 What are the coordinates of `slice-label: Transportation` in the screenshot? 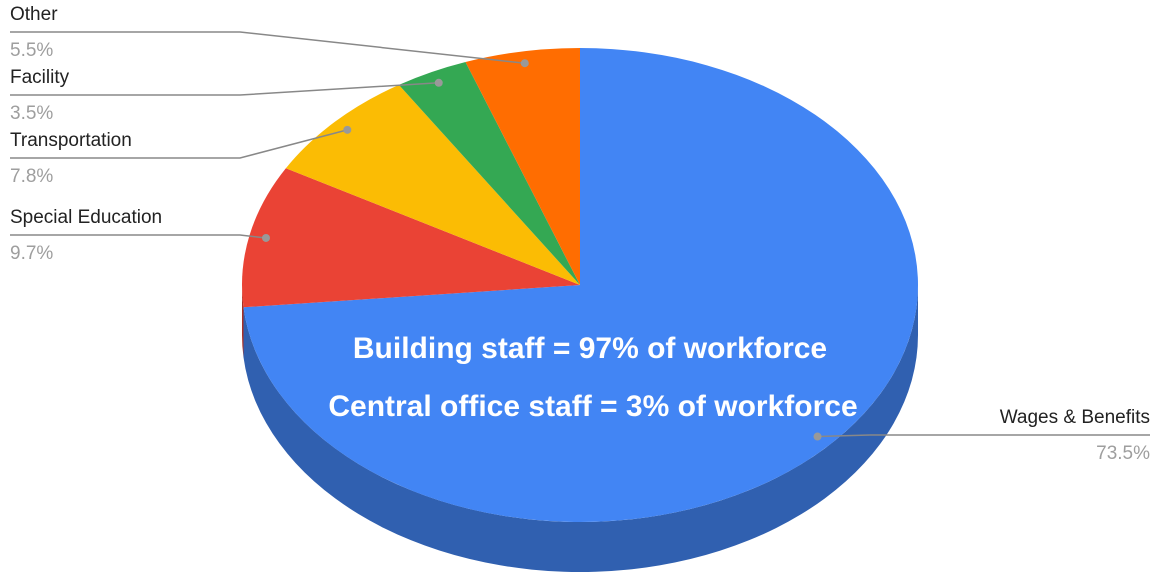 It's located at (71, 140).